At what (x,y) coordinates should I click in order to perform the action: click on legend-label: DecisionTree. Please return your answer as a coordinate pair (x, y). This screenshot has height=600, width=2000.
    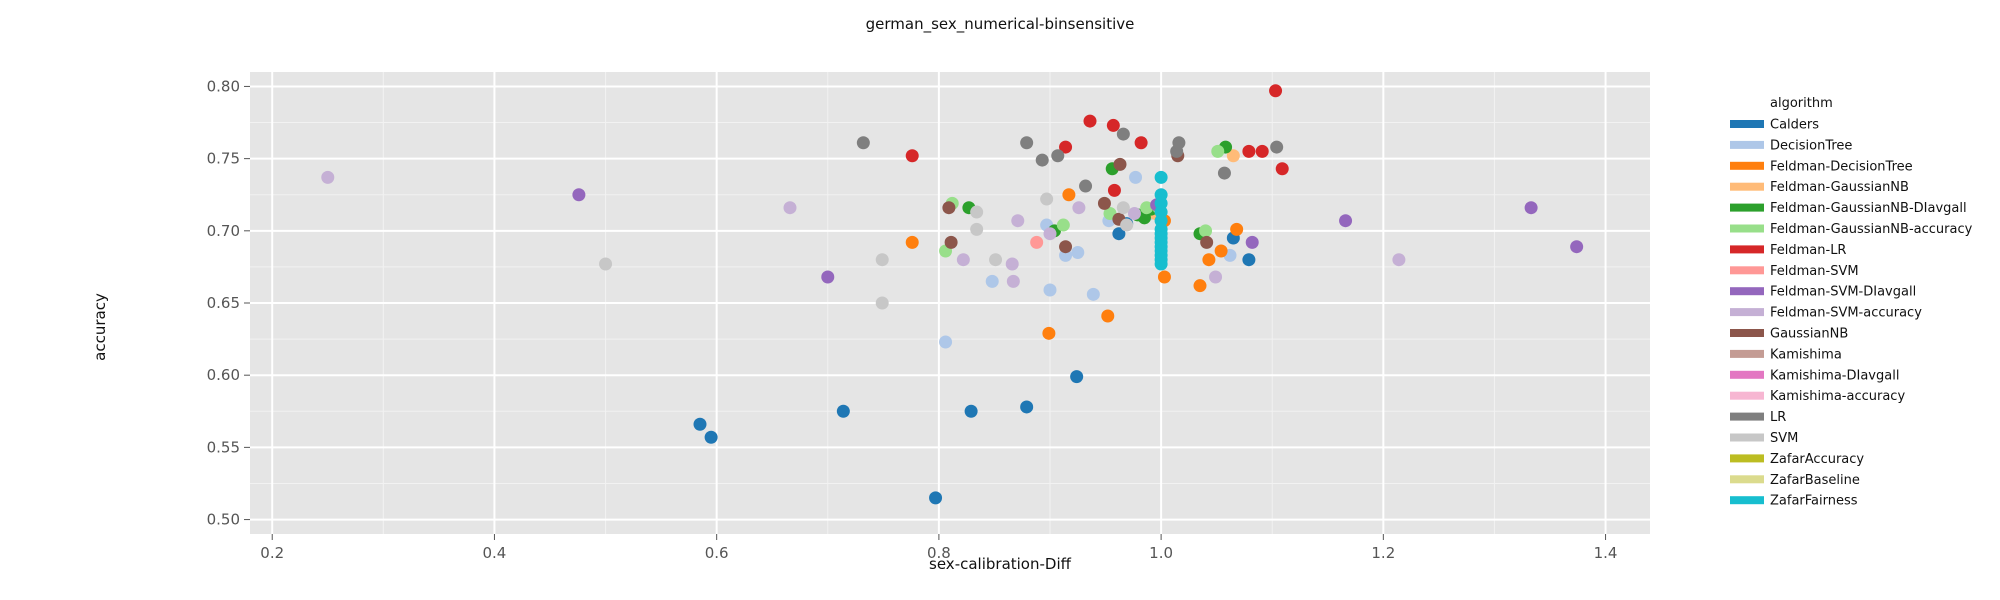
    Looking at the image, I should click on (1811, 145).